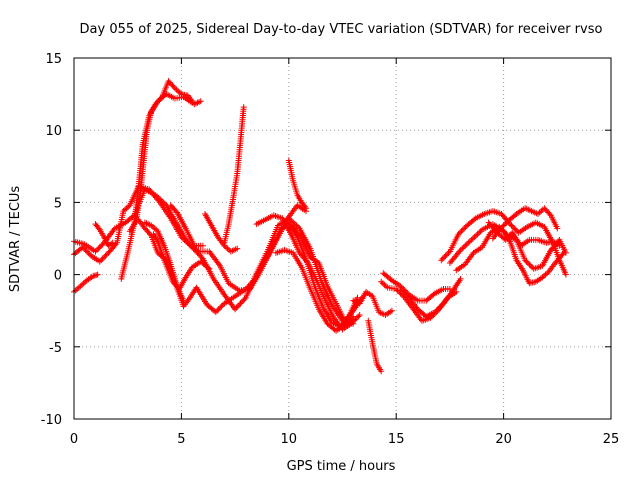  What do you see at coordinates (55, 348) in the screenshot?
I see `y-tick-label: -5` at bounding box center [55, 348].